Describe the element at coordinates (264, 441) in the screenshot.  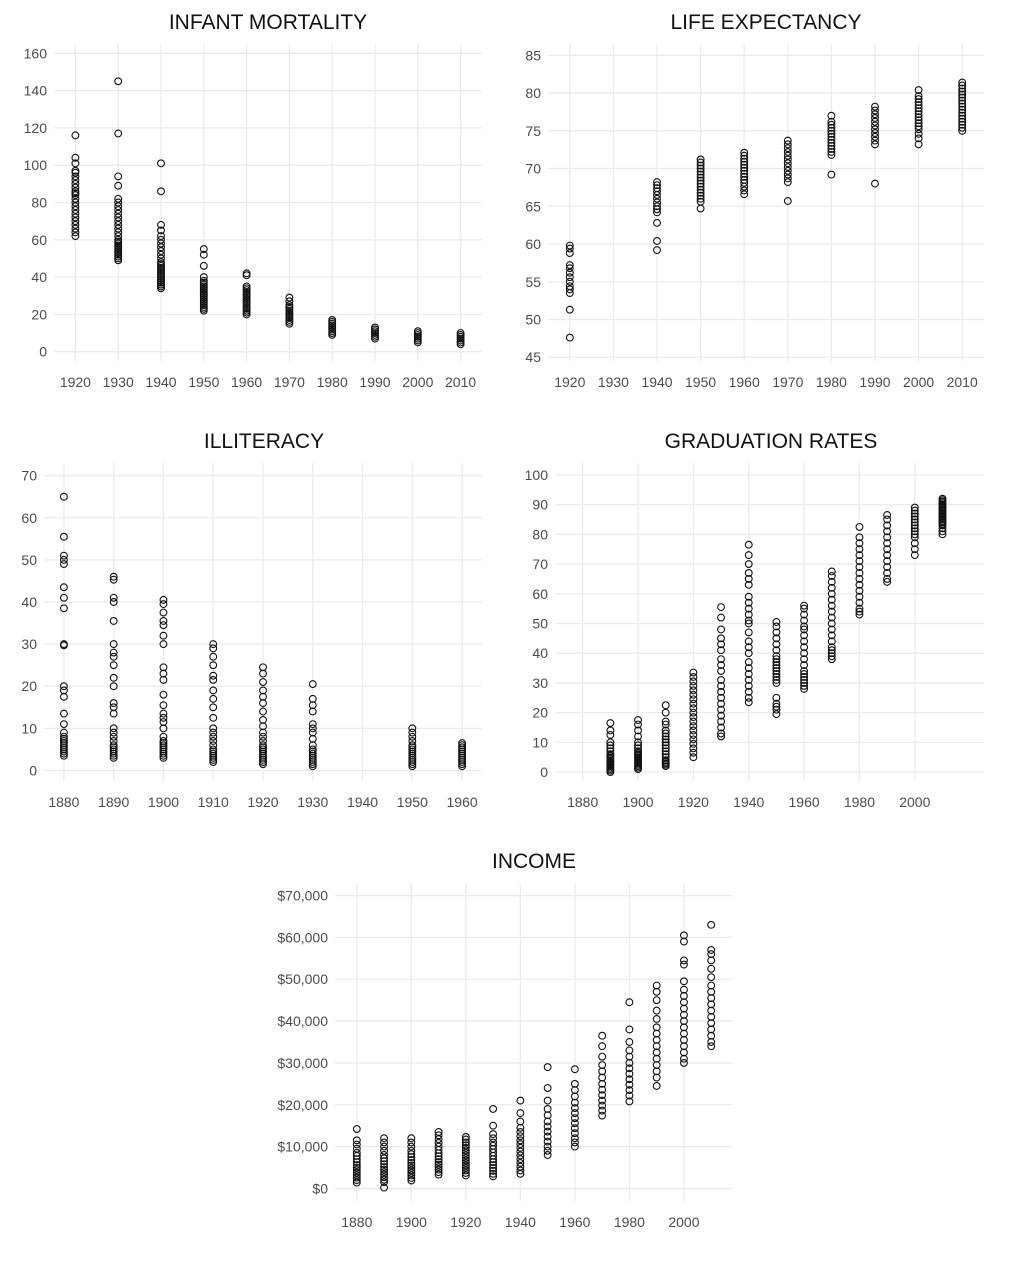
I see `illiteracy-title: ILLITERACY` at that location.